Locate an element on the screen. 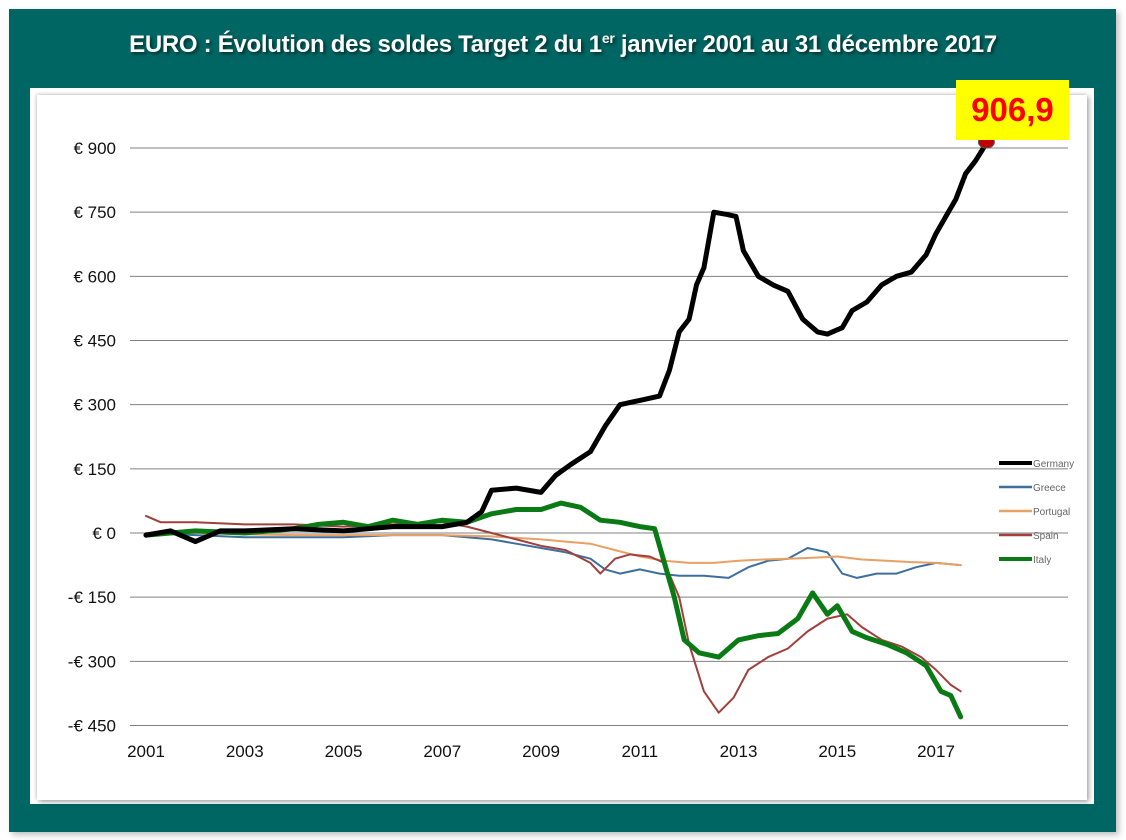 This screenshot has height=840, width=1126. x-tick-label: 2007 is located at coordinates (442, 751).